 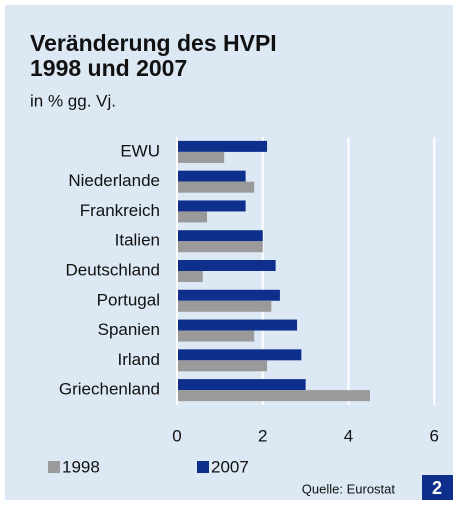 What do you see at coordinates (349, 488) in the screenshot?
I see `source: Quelle: Eurostat` at bounding box center [349, 488].